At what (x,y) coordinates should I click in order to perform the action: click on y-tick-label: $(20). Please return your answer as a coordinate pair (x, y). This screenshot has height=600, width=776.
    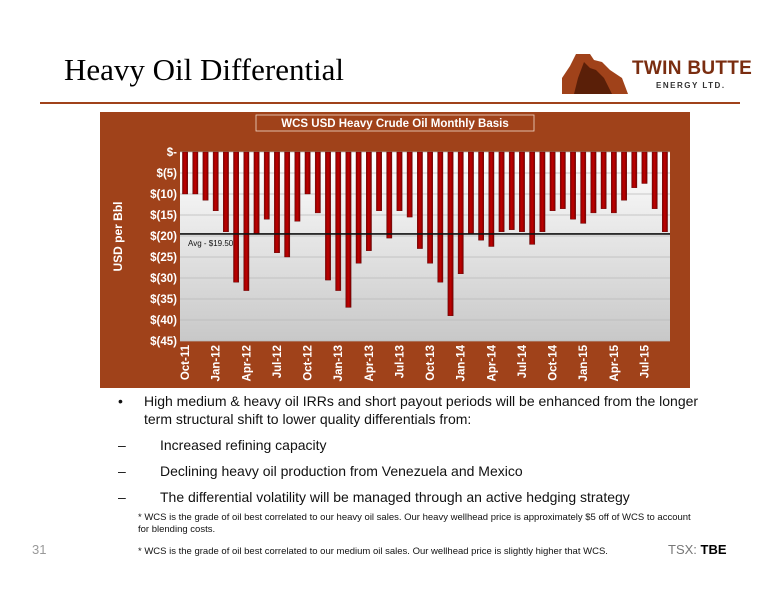
    Looking at the image, I should click on (163, 237).